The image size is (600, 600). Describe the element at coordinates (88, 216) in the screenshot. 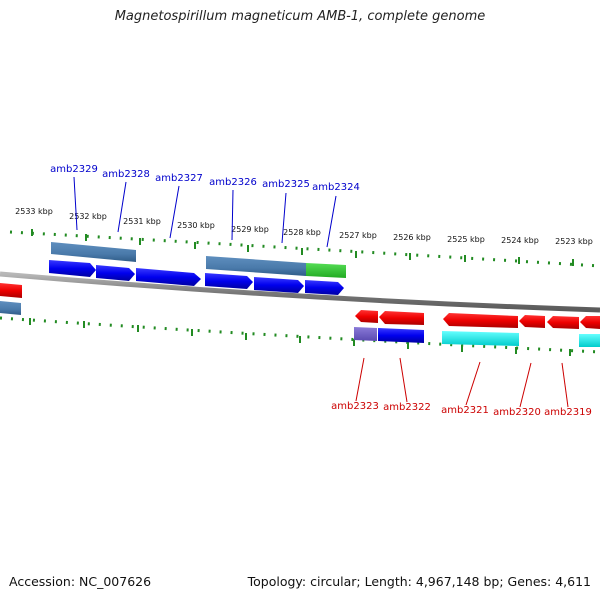

I see `tick-label: 2532 kbp` at that location.